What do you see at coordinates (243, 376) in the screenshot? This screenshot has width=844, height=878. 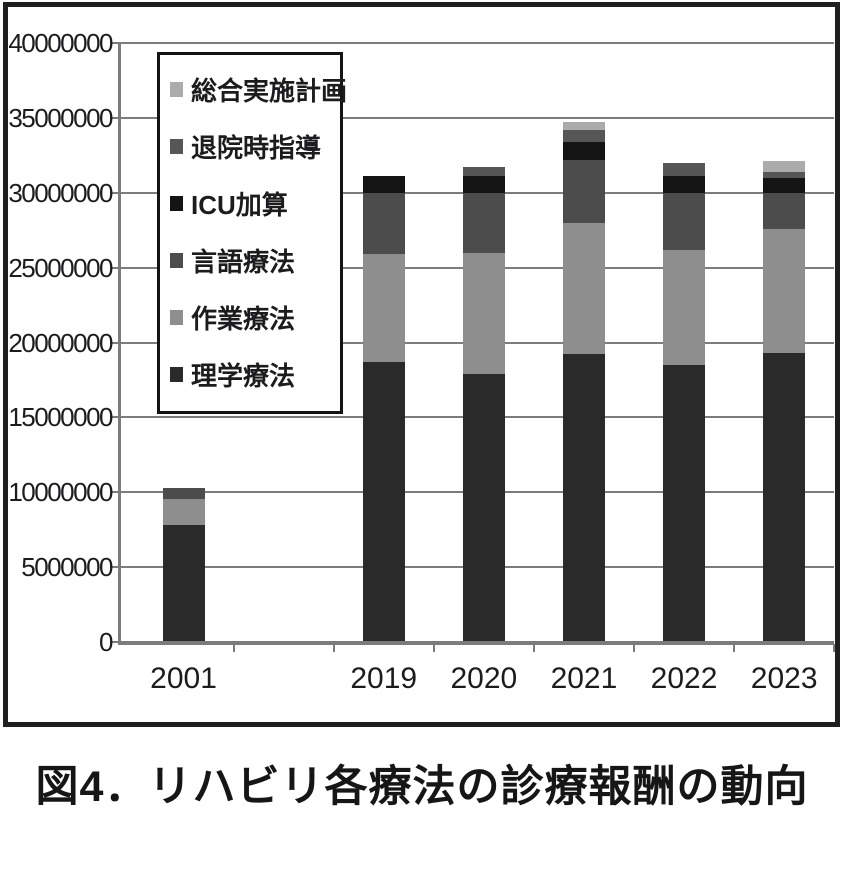 I see `legend-label: 理学療法` at bounding box center [243, 376].